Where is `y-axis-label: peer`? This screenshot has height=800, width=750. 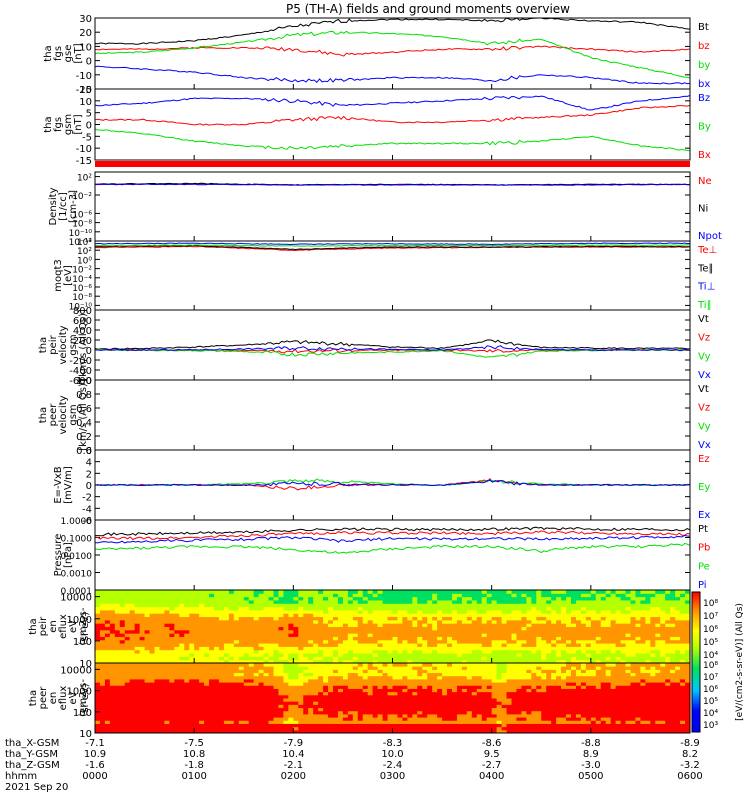 y-axis-label: peer is located at coordinates (53, 415).